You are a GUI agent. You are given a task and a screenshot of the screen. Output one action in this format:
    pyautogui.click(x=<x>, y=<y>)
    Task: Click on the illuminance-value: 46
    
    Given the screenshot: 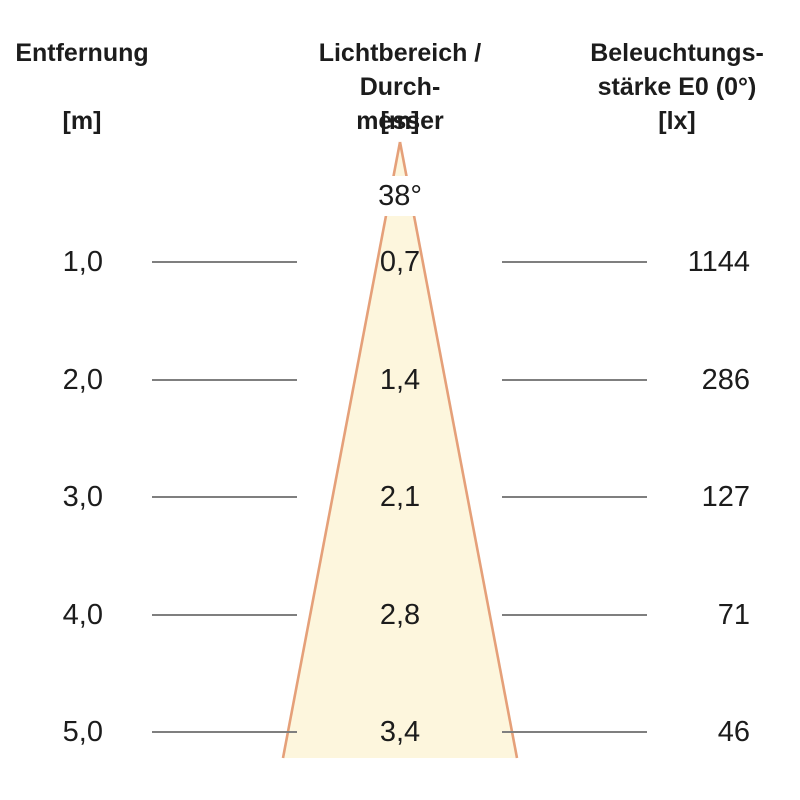 What is the action you would take?
    pyautogui.click(x=733, y=732)
    